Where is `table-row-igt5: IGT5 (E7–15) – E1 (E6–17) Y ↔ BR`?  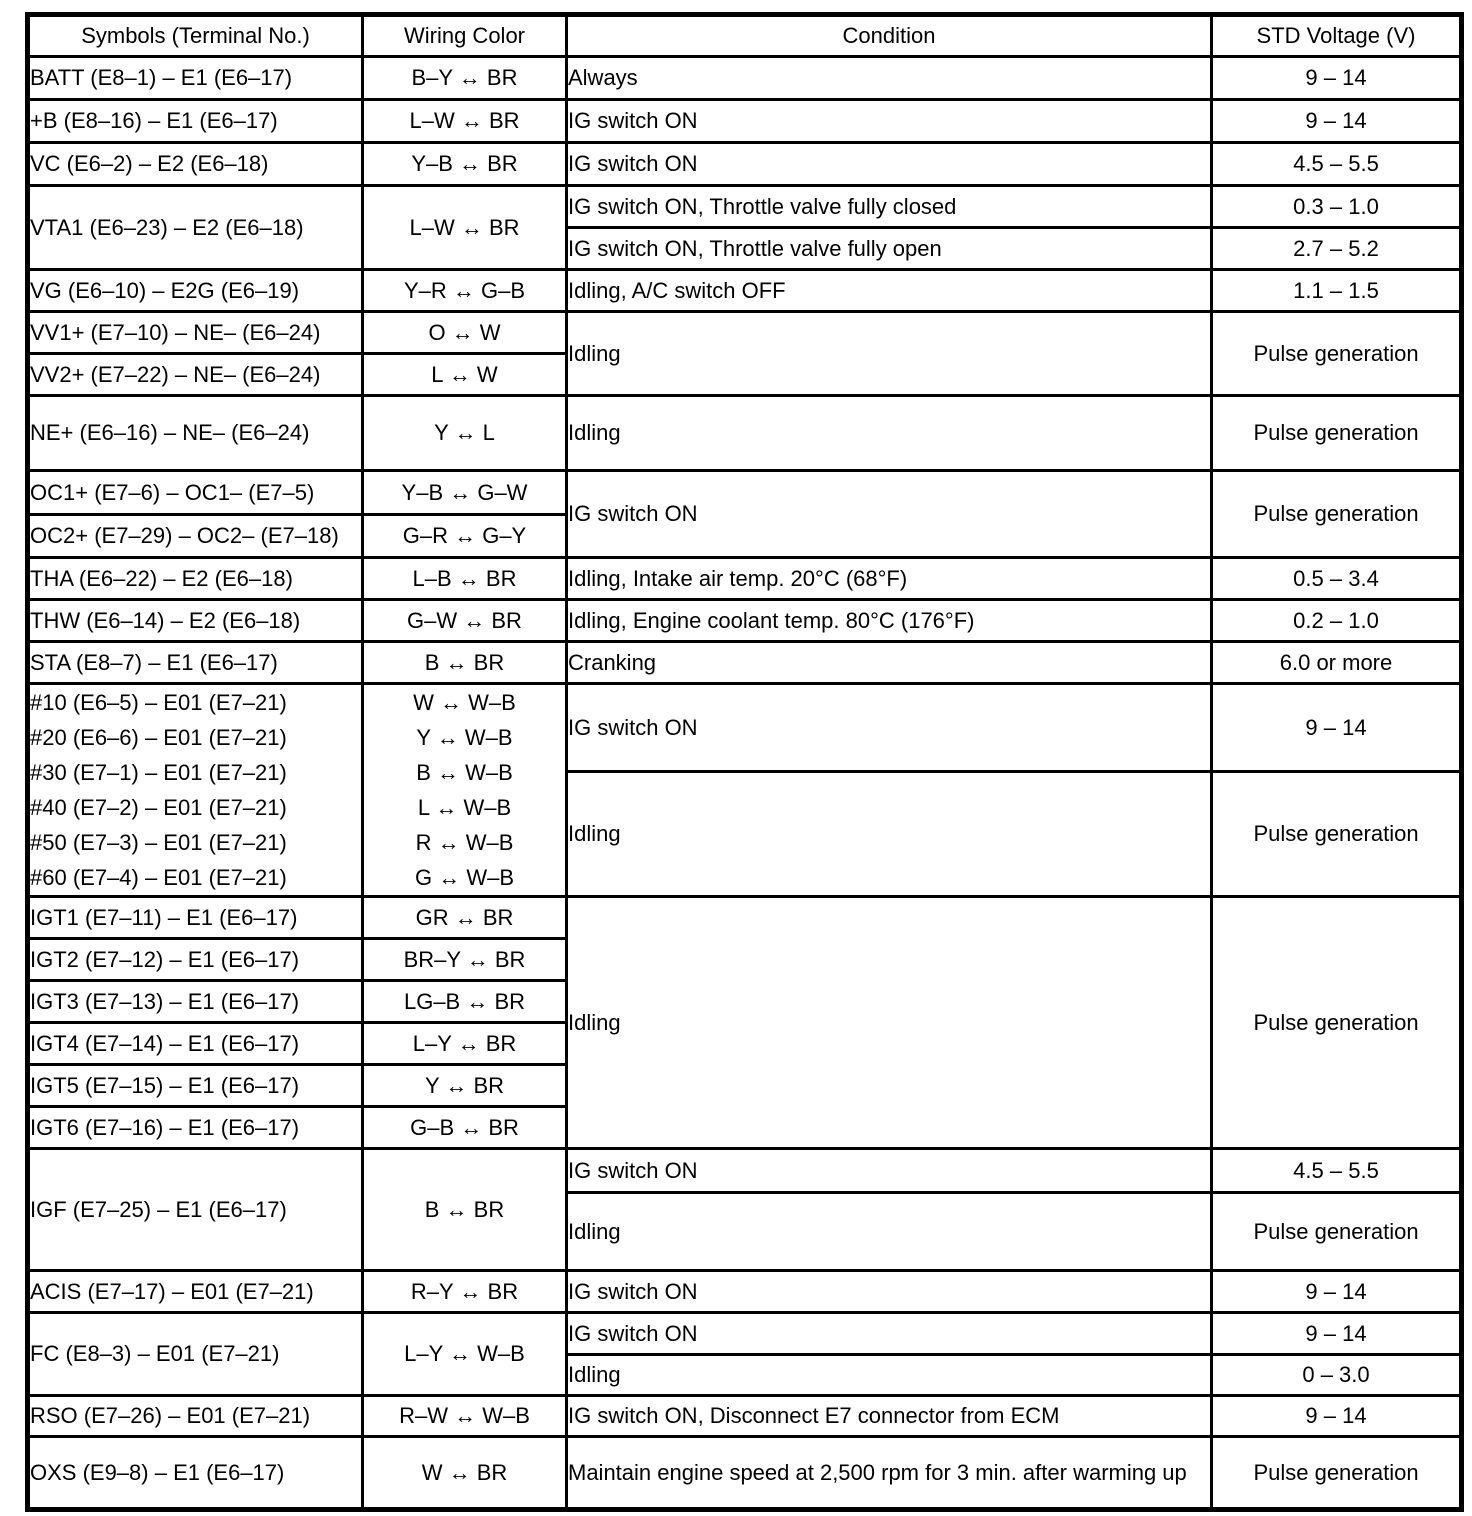 table-row-igt5: IGT5 (E7–15) – E1 (E6–17) Y ↔ BR is located at coordinates (744, 1085).